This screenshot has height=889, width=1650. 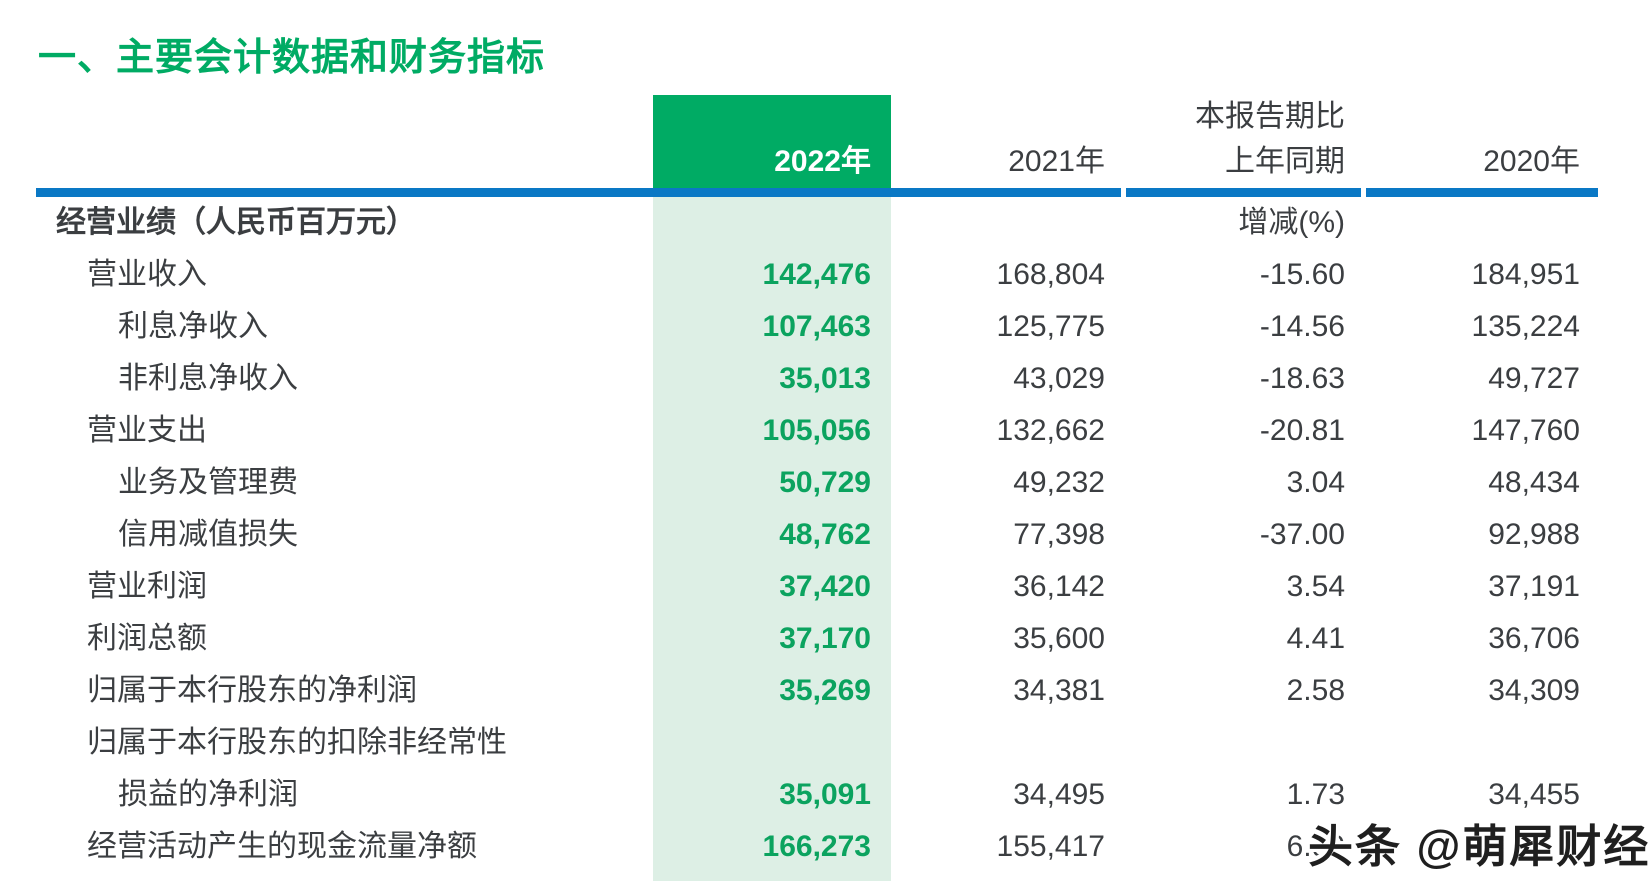 I want to click on value-change: 4.41, so click(x=1315, y=638).